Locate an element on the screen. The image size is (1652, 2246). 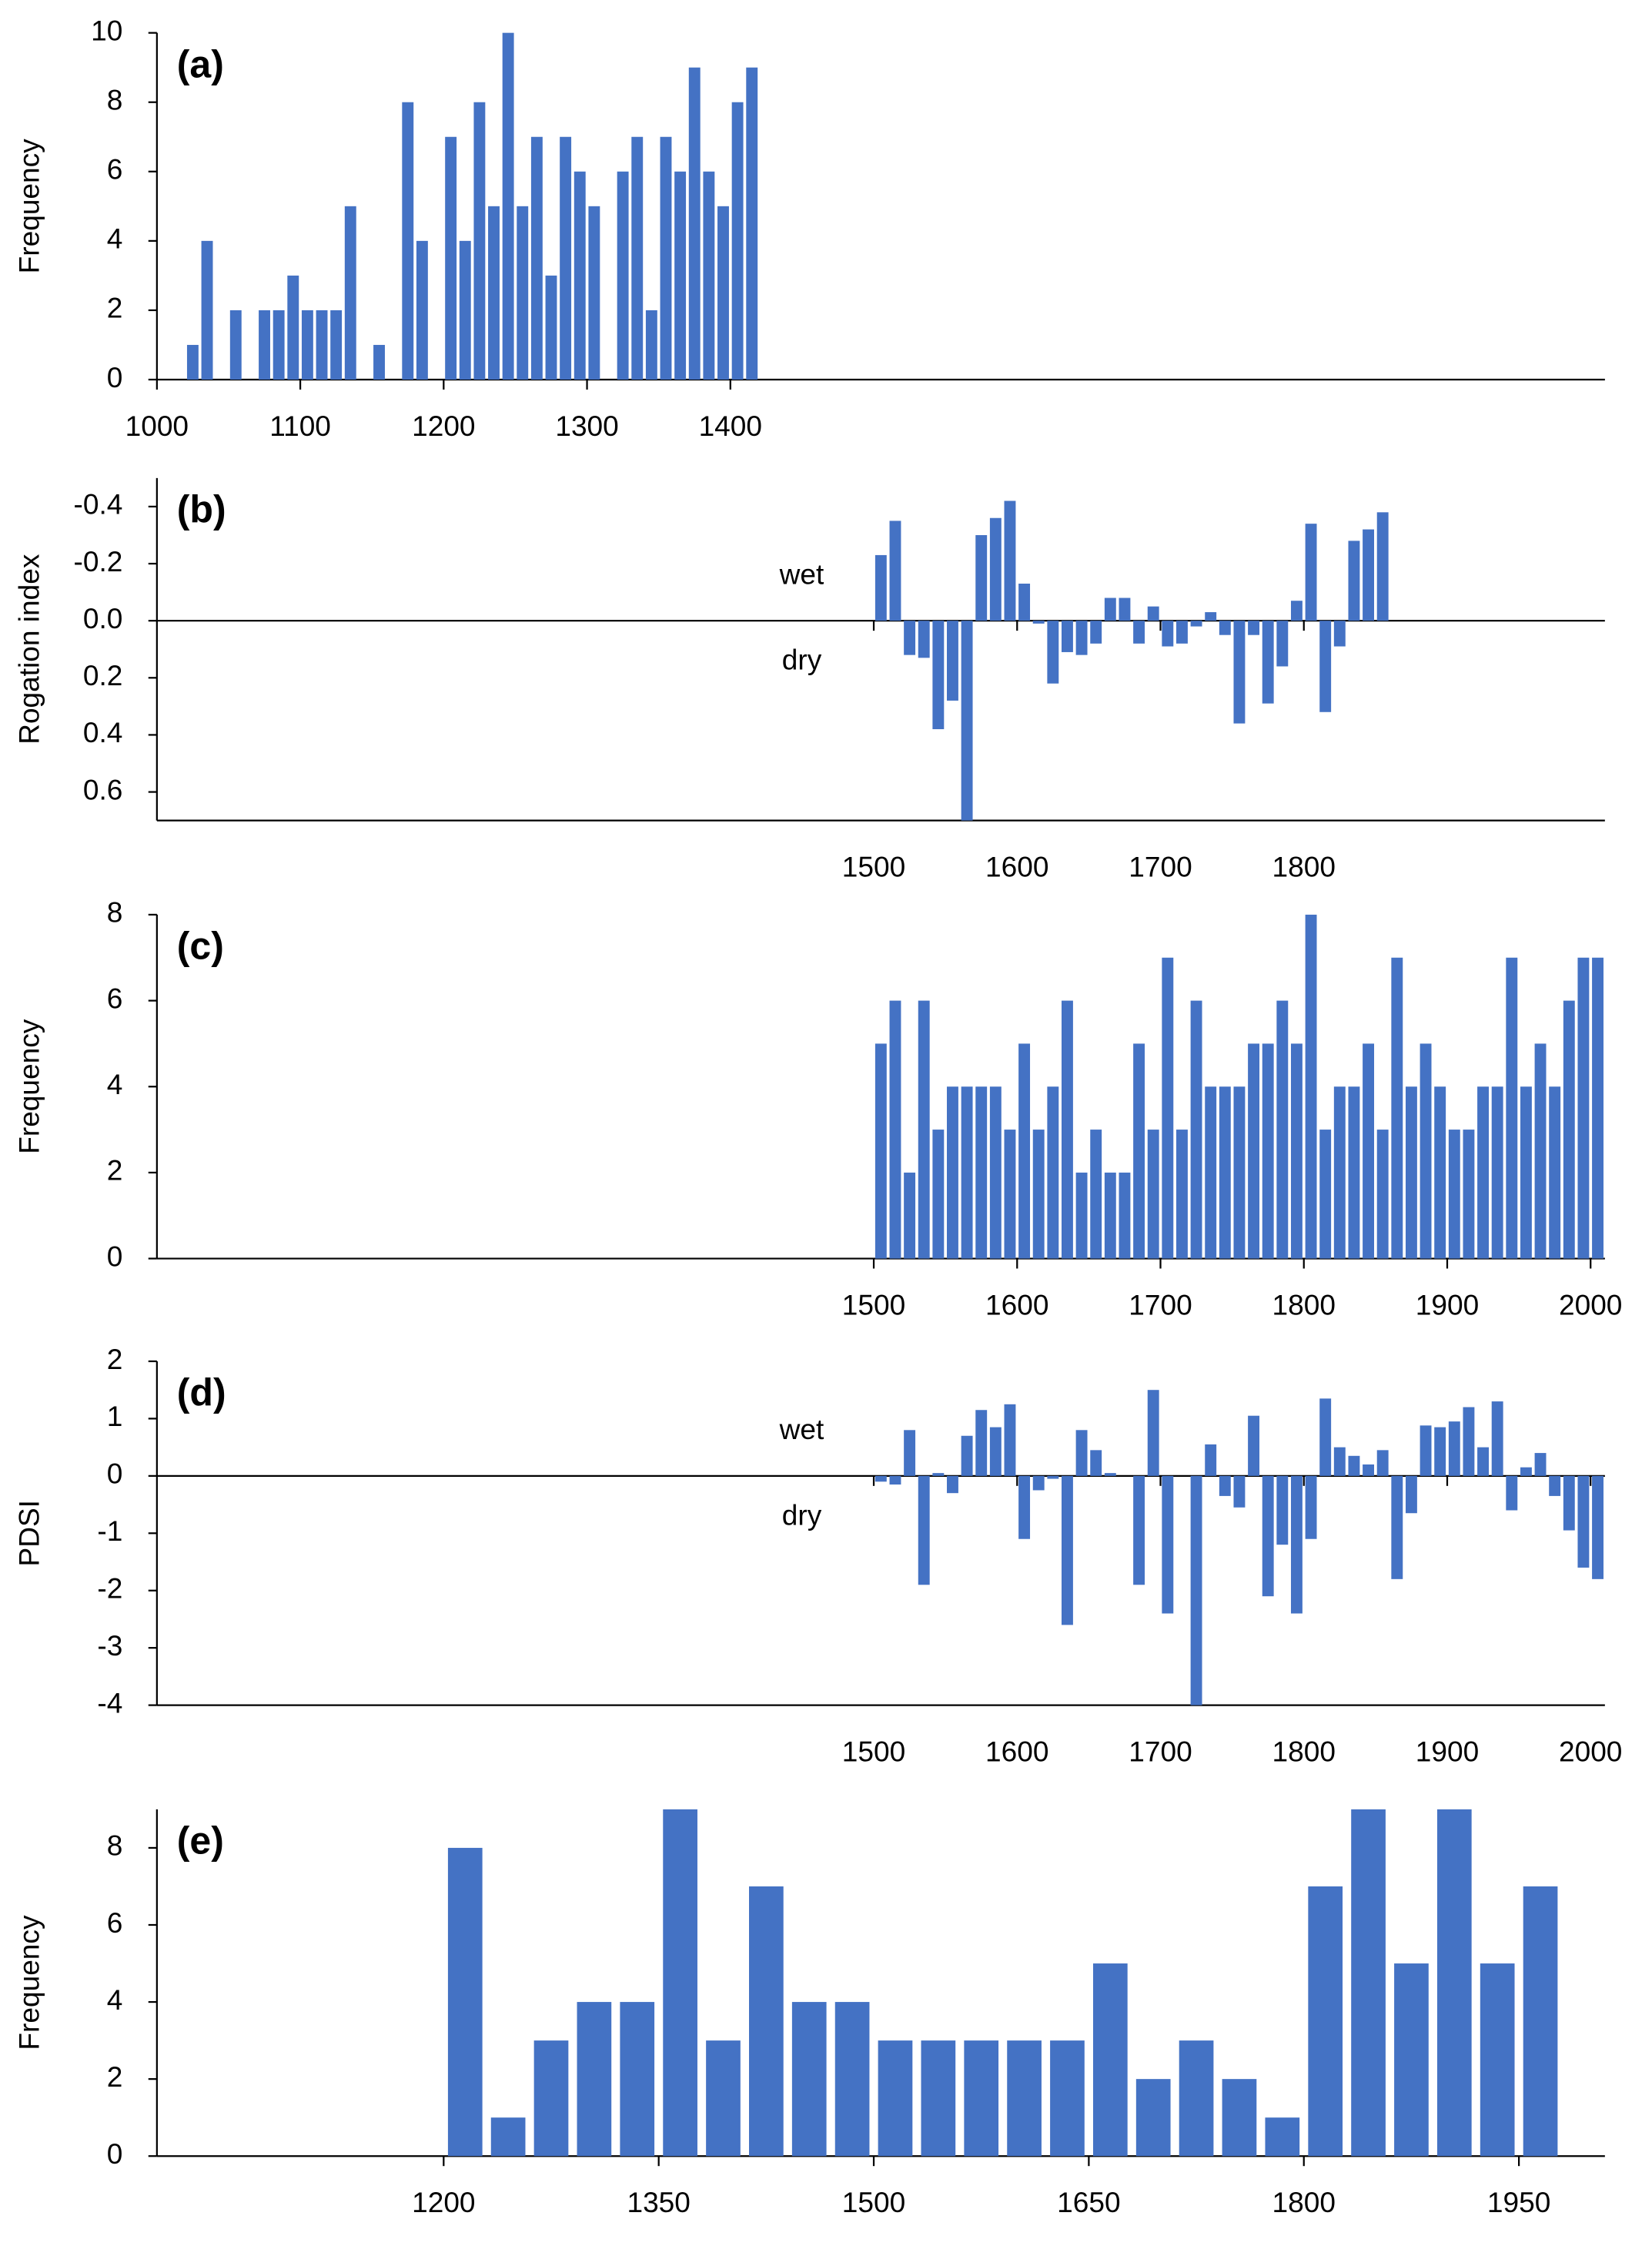
x-tick-label: 1800 is located at coordinates (1304, 2202).